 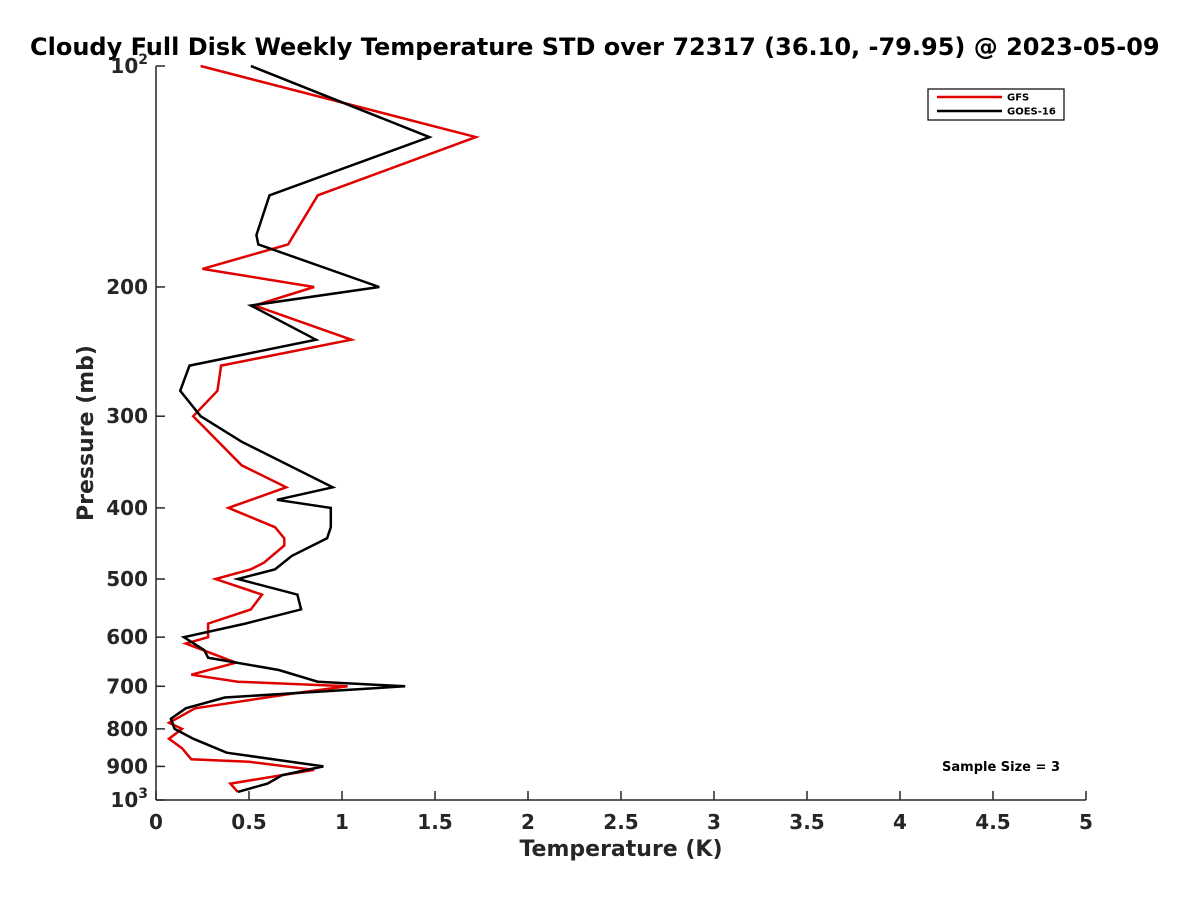 What do you see at coordinates (714, 822) in the screenshot?
I see `x-tick-label: 3` at bounding box center [714, 822].